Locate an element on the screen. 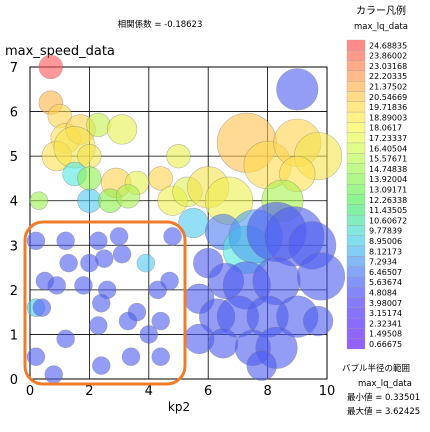 This screenshot has height=432, width=430. y-tick-label: 5 is located at coordinates (14, 157).